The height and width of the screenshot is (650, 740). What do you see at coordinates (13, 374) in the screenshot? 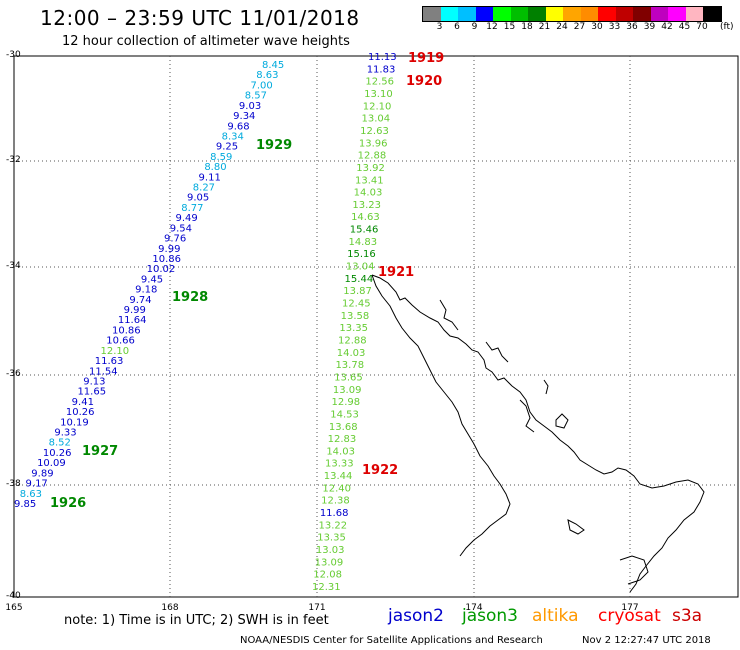
I see `lat-tick-label: -36` at bounding box center [13, 374].